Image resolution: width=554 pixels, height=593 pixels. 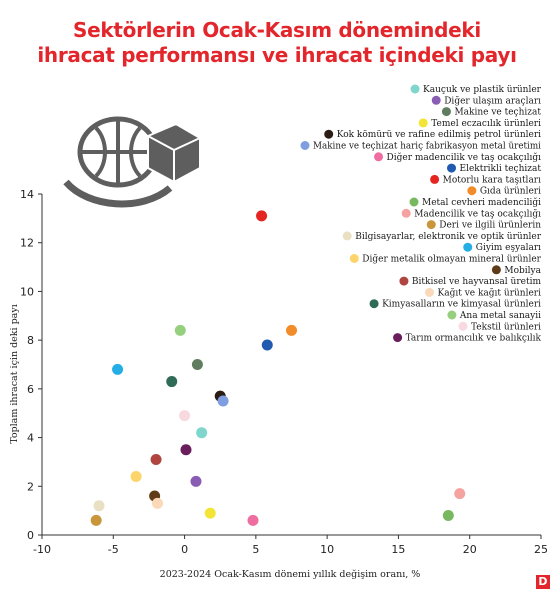 I want to click on x-tick-label: 5, so click(x=255, y=549).